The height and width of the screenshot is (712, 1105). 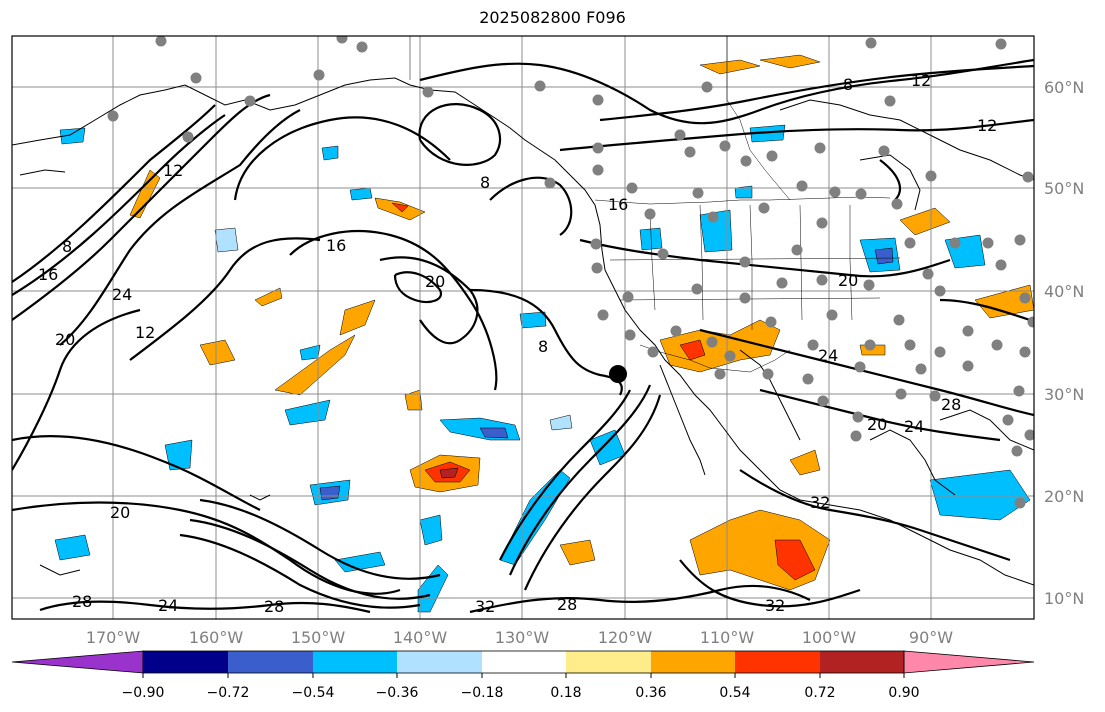 I want to click on lon-label: 130°W, so click(x=522, y=637).